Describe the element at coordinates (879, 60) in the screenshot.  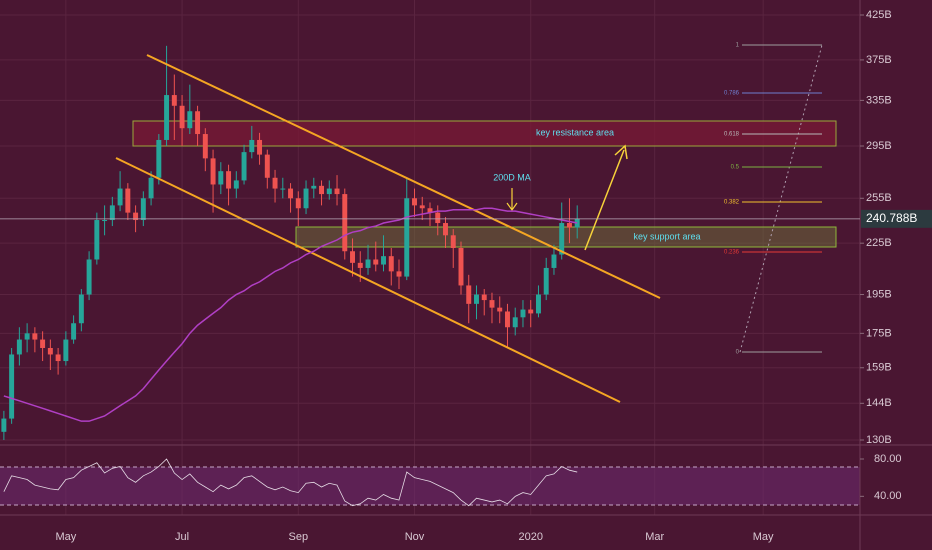
I see `y-tick-label: 375B` at that location.